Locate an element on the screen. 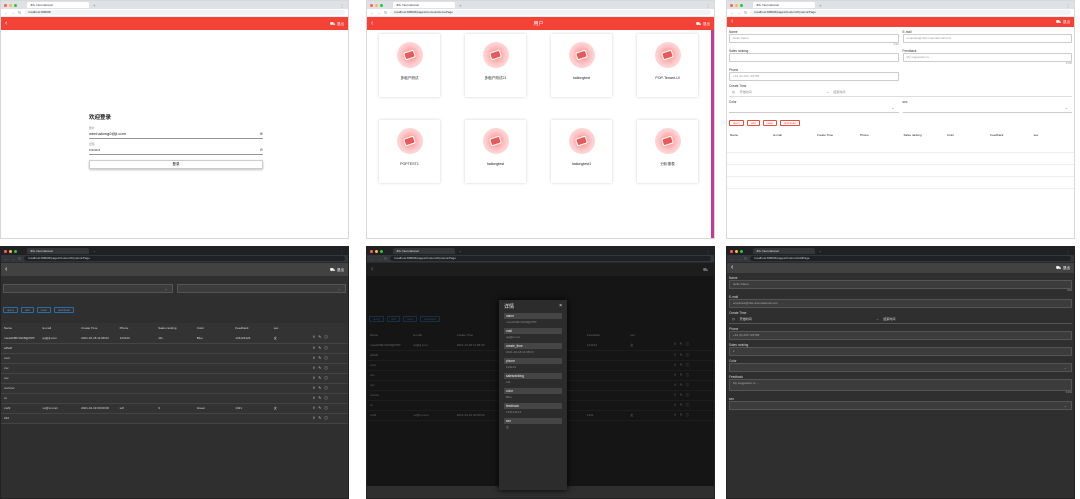 The width and height of the screenshot is (1080, 499). account-field: wenhailong0@jl.com ⊗ is located at coordinates (176, 134).